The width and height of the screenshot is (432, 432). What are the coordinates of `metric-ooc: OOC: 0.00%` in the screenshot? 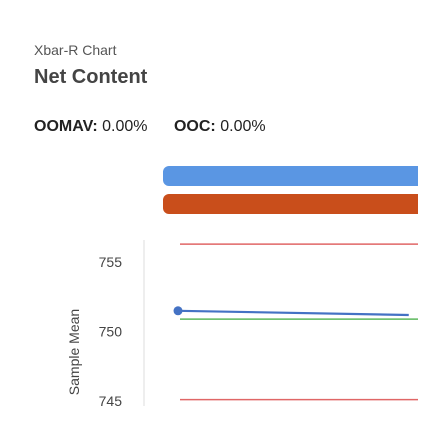 It's located at (220, 127).